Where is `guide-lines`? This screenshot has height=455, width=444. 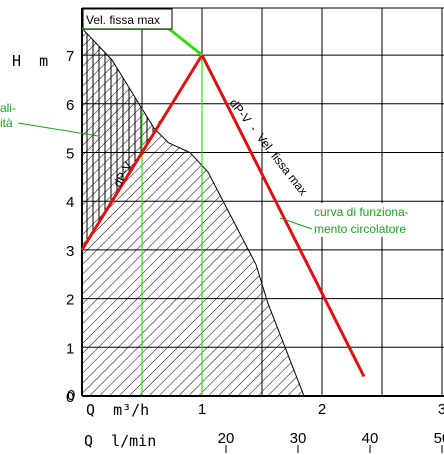
guide-lines is located at coordinates (172, 225).